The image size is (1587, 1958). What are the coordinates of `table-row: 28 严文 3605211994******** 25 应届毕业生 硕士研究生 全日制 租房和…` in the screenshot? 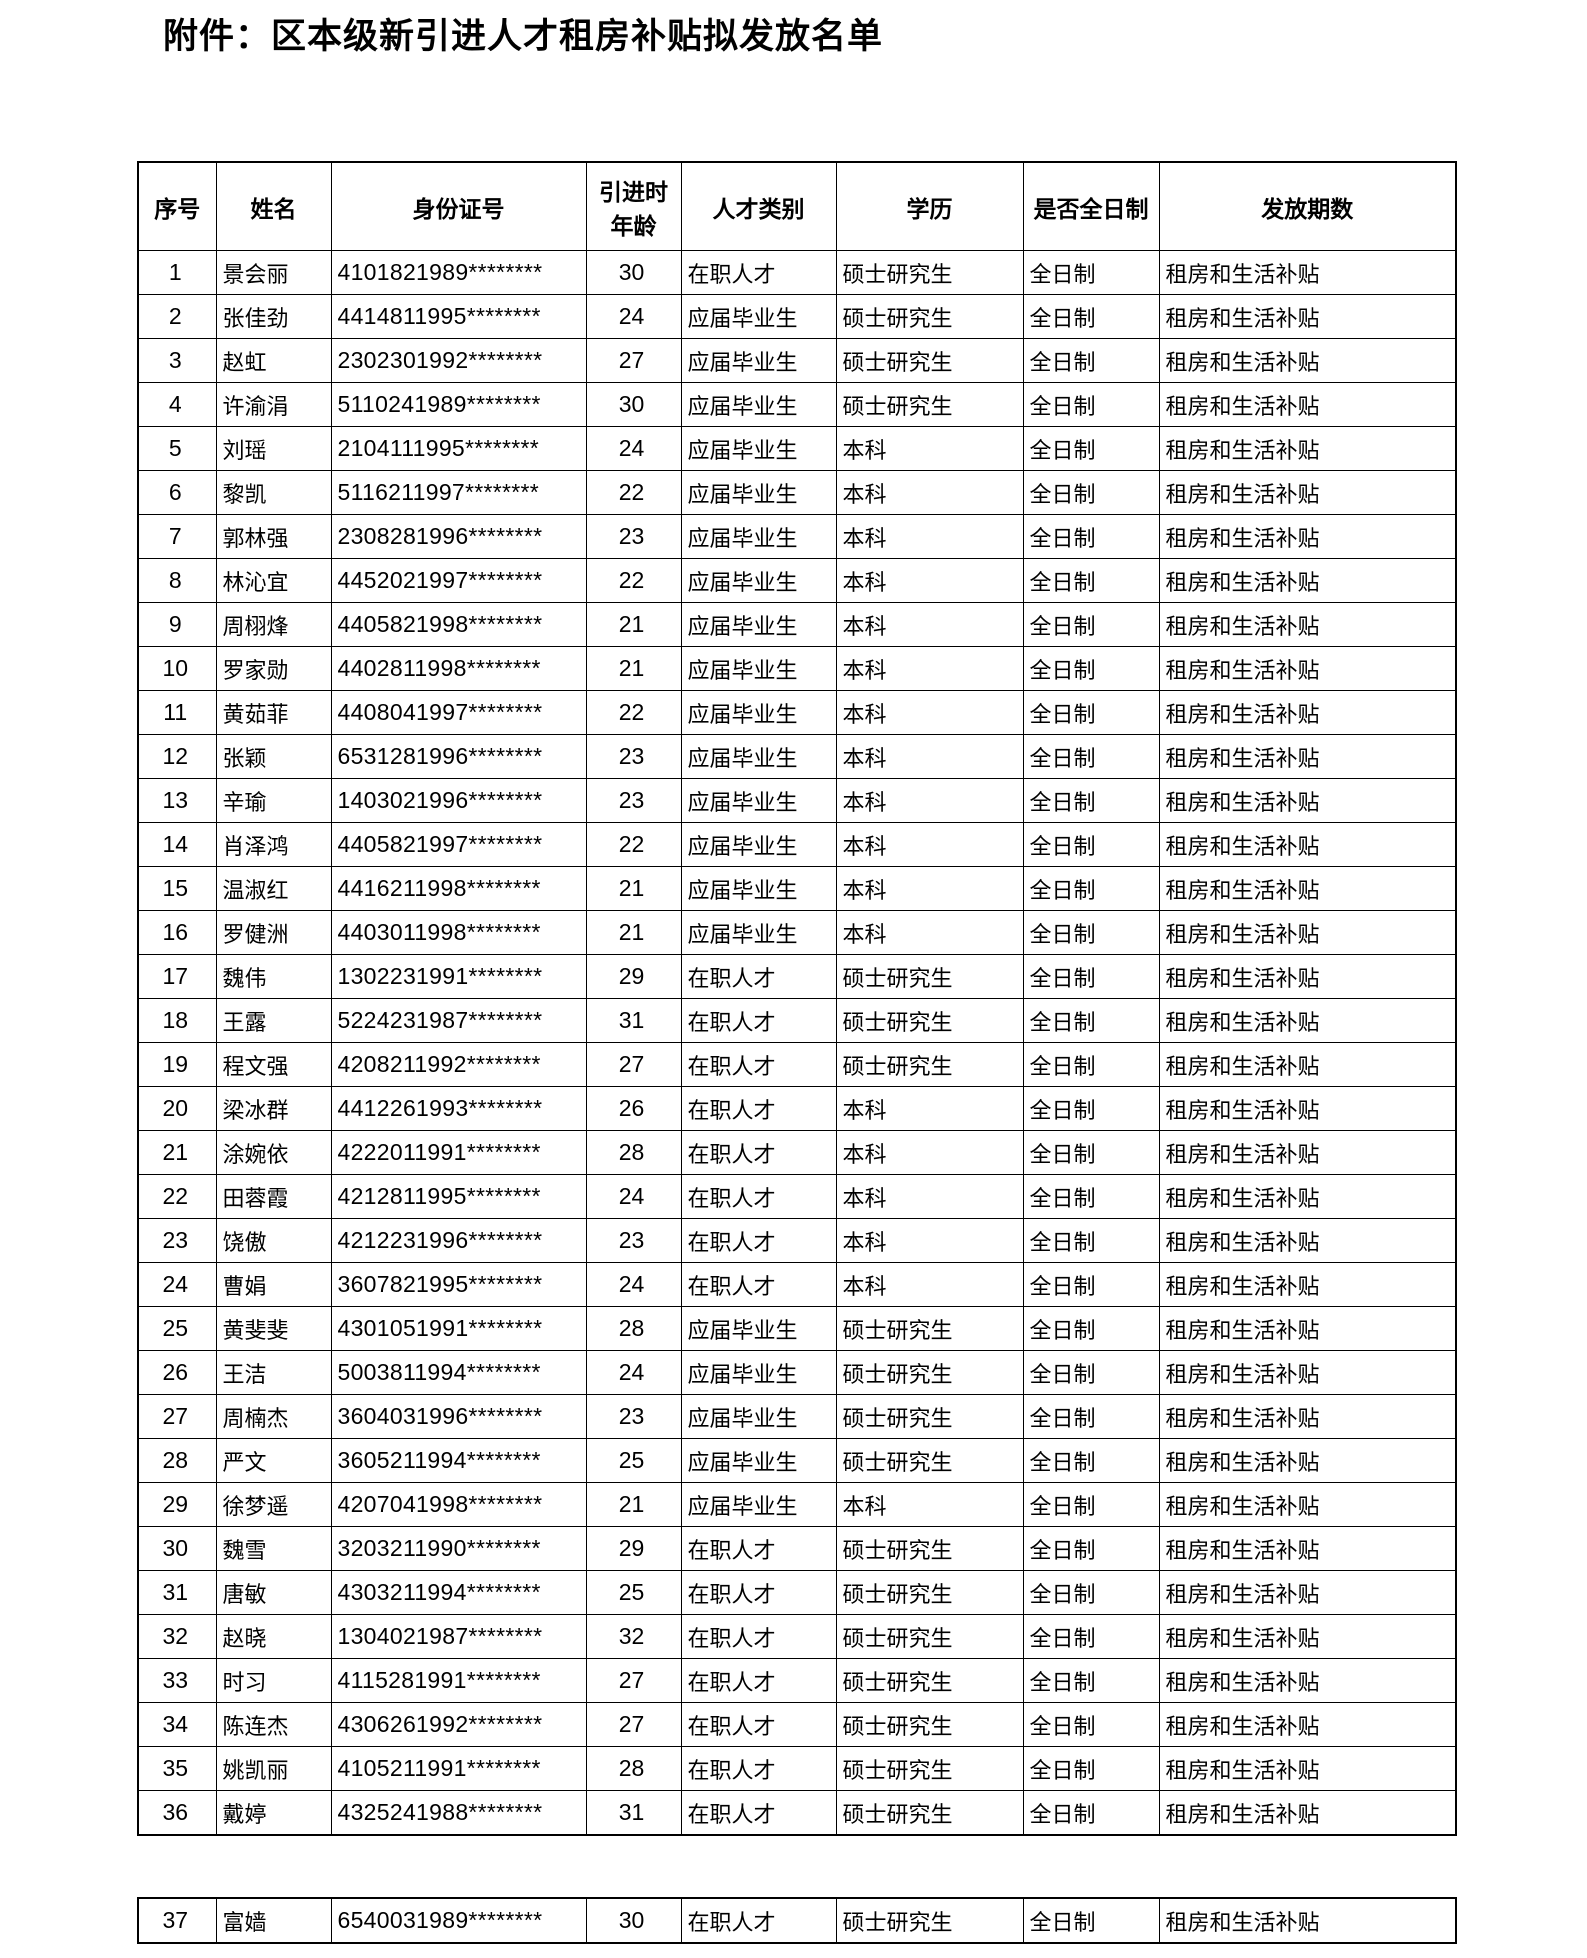 It's located at (797, 1460).